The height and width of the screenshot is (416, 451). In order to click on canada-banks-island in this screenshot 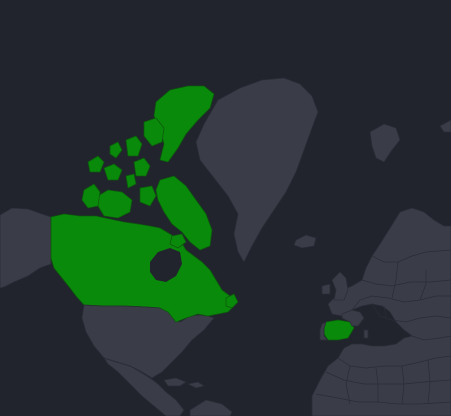, I will do `click(91, 196)`.